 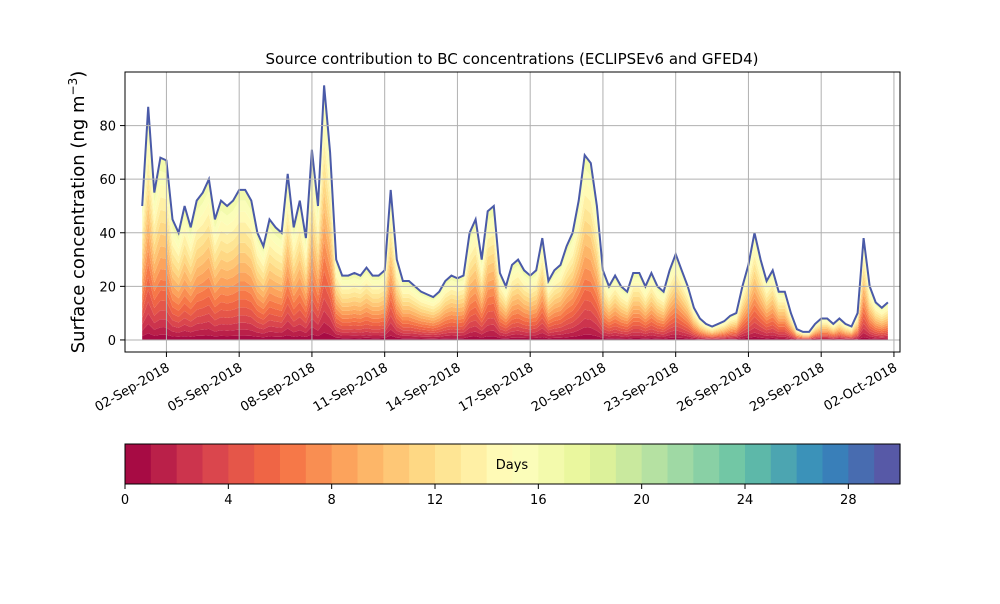 I want to click on y-tick-label: 40, so click(x=107, y=234).